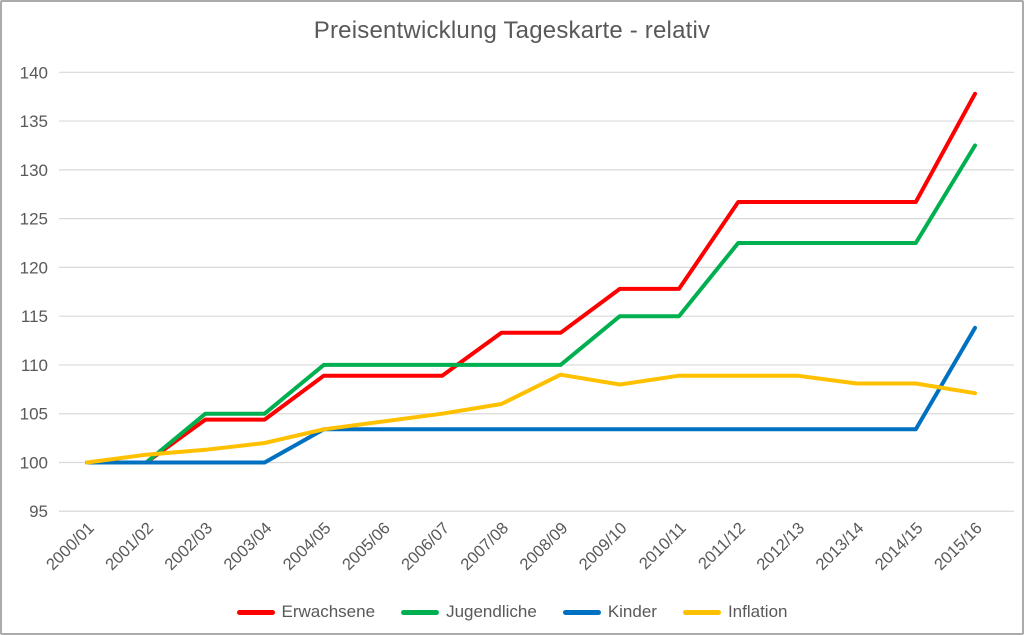 This screenshot has height=635, width=1024. I want to click on y-axis-tick-label: 140, so click(34, 72).